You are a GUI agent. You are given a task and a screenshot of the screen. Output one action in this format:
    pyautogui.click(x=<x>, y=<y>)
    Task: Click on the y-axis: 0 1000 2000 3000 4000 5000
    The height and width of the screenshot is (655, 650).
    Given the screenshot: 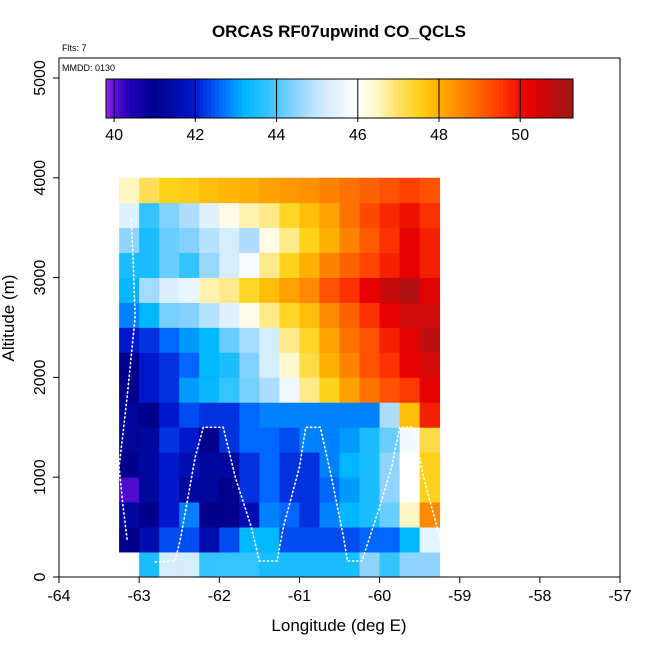 What is the action you would take?
    pyautogui.click(x=45, y=320)
    